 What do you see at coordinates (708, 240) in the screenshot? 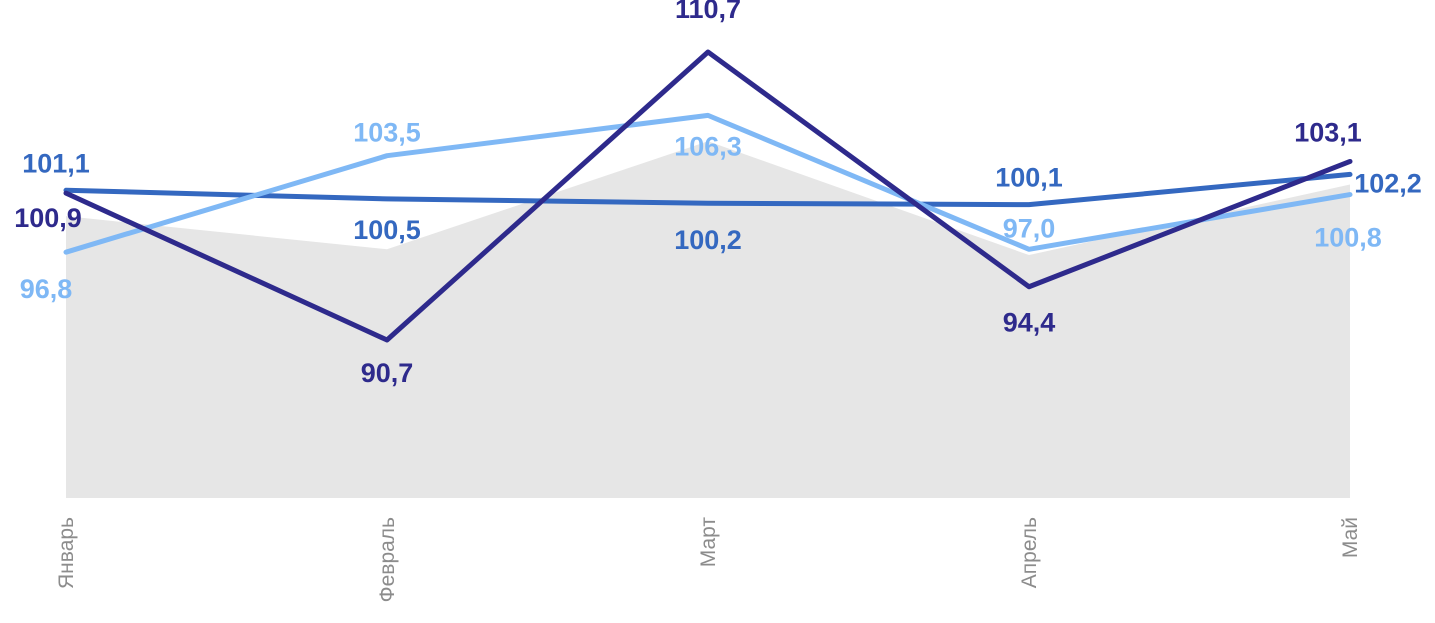
I see `data-label: 100,2` at bounding box center [708, 240].